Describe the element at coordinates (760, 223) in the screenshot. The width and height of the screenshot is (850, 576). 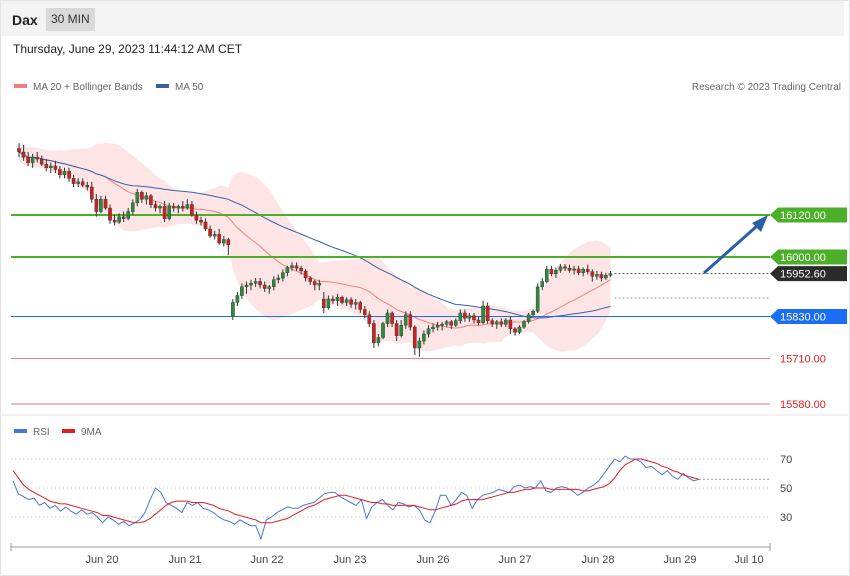
I see `forecast-arrow-head` at that location.